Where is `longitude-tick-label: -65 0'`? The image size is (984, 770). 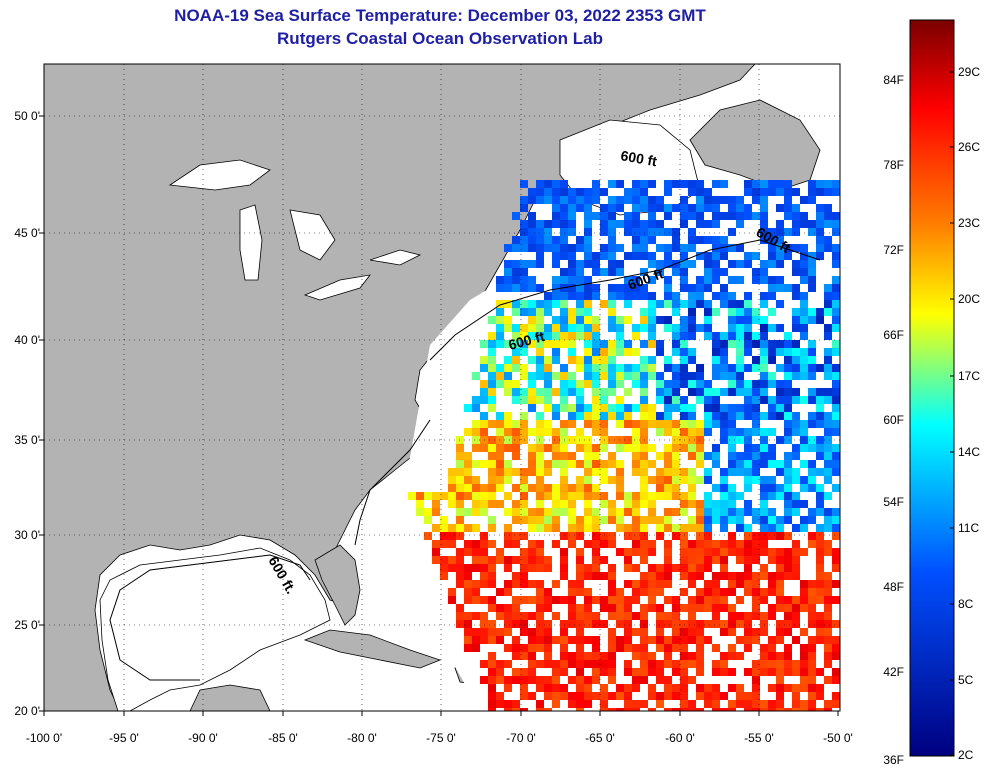 longitude-tick-label: -65 0' is located at coordinates (600, 738).